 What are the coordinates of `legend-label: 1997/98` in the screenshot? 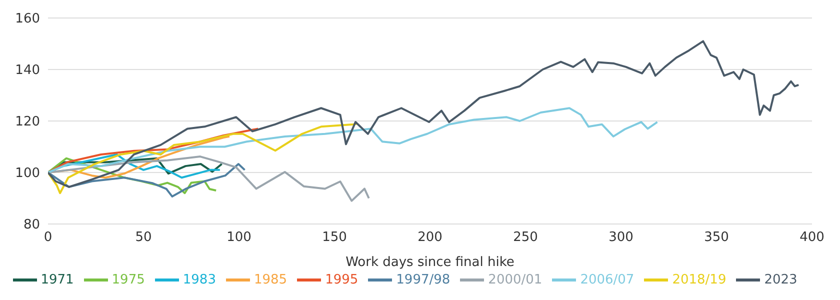 It's located at (423, 280).